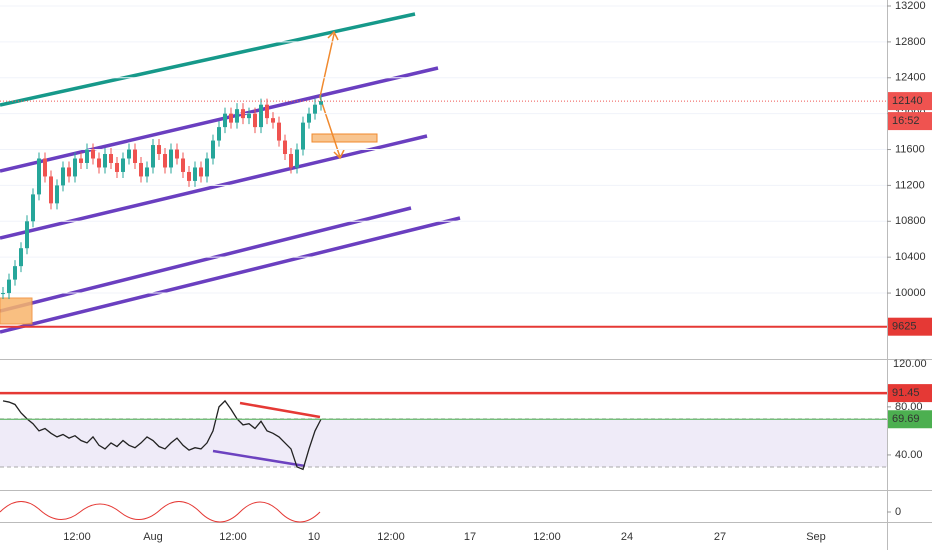  What do you see at coordinates (162, 435) in the screenshot?
I see `rsi-line` at bounding box center [162, 435].